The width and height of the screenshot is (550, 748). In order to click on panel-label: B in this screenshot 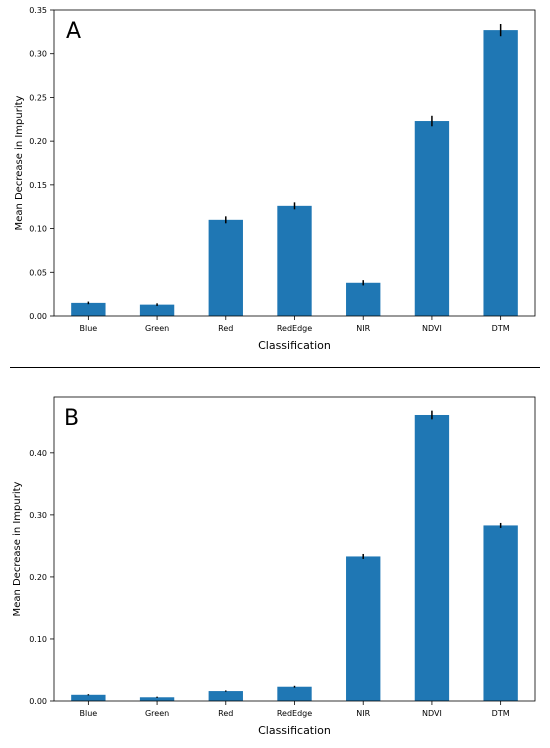, I will do `click(71, 418)`.